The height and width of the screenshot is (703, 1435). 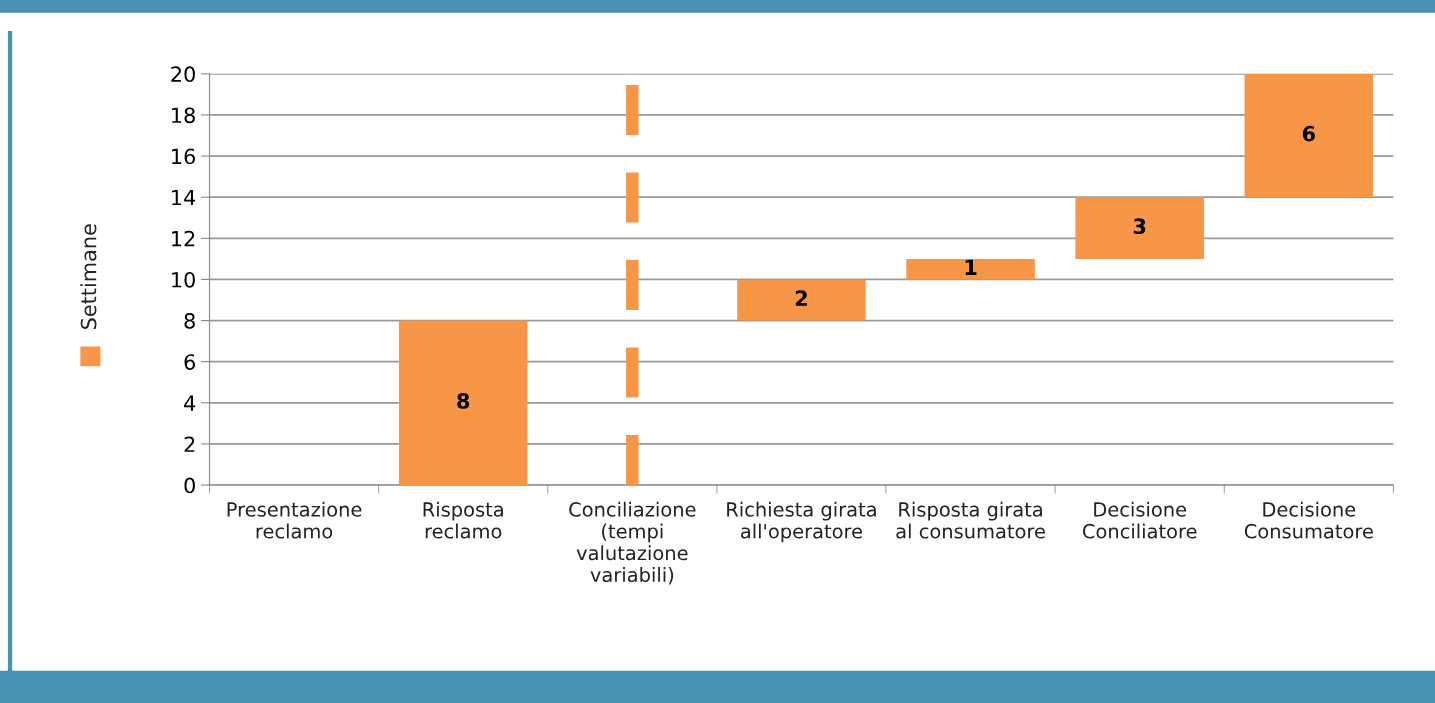 I want to click on data-label: 1, so click(x=971, y=267).